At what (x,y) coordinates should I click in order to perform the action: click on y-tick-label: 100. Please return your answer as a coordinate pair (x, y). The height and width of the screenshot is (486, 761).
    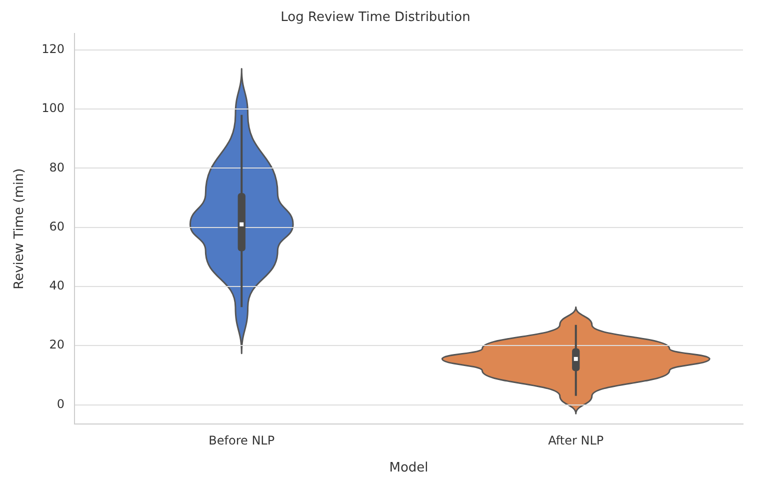
    Looking at the image, I should click on (53, 108).